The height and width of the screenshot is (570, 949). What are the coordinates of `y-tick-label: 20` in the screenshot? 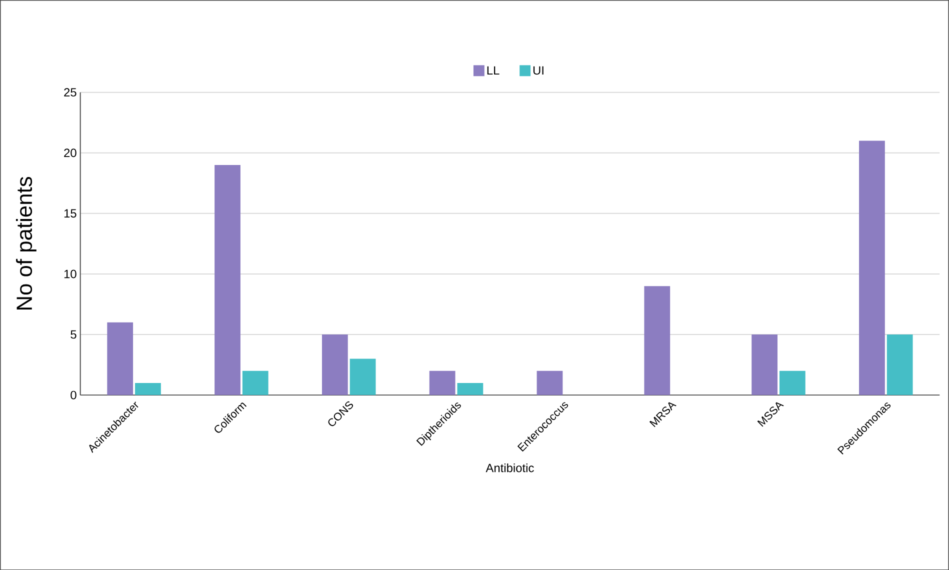 It's located at (70, 152).